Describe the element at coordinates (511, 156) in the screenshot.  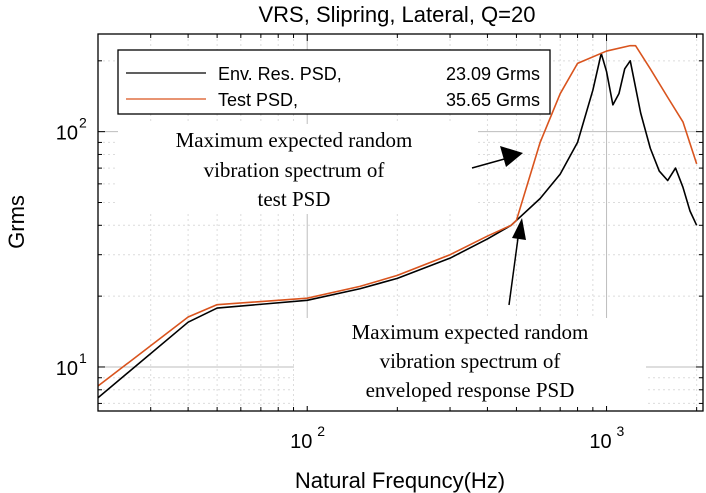
I see `annotation-test-psd-arrowhead` at that location.